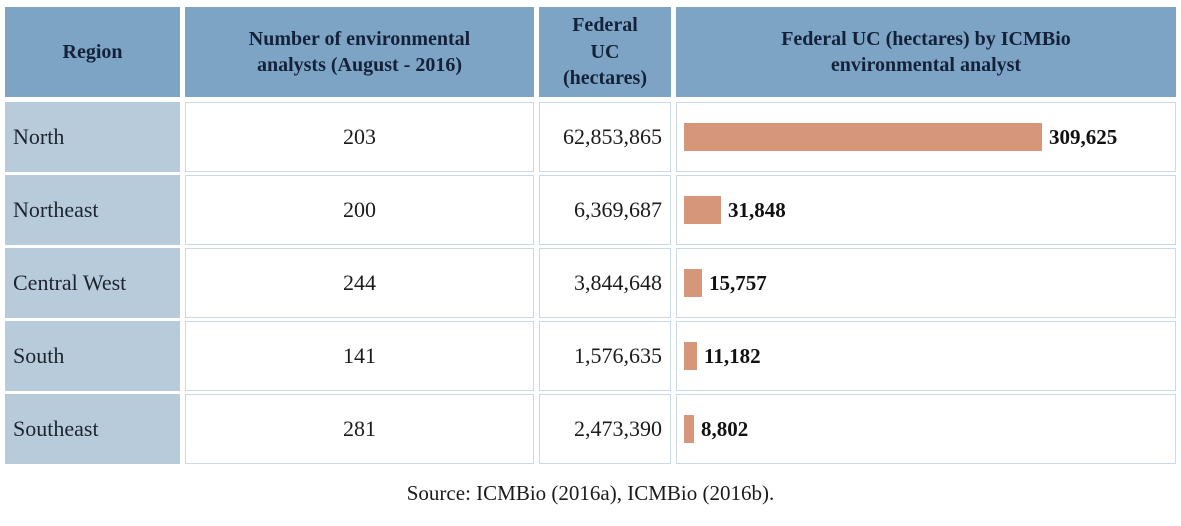 The width and height of the screenshot is (1181, 526). What do you see at coordinates (725, 428) in the screenshot?
I see `bar-value-label: 8,802` at bounding box center [725, 428].